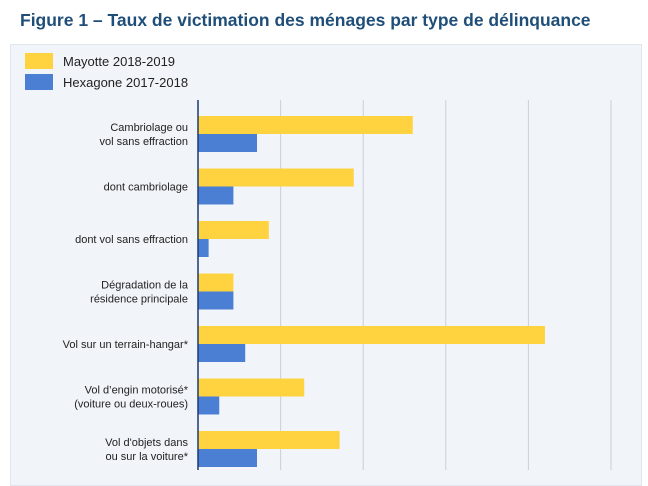 This screenshot has width=648, height=486. What do you see at coordinates (39, 61) in the screenshot?
I see `legend-swatch-mayotte` at bounding box center [39, 61].